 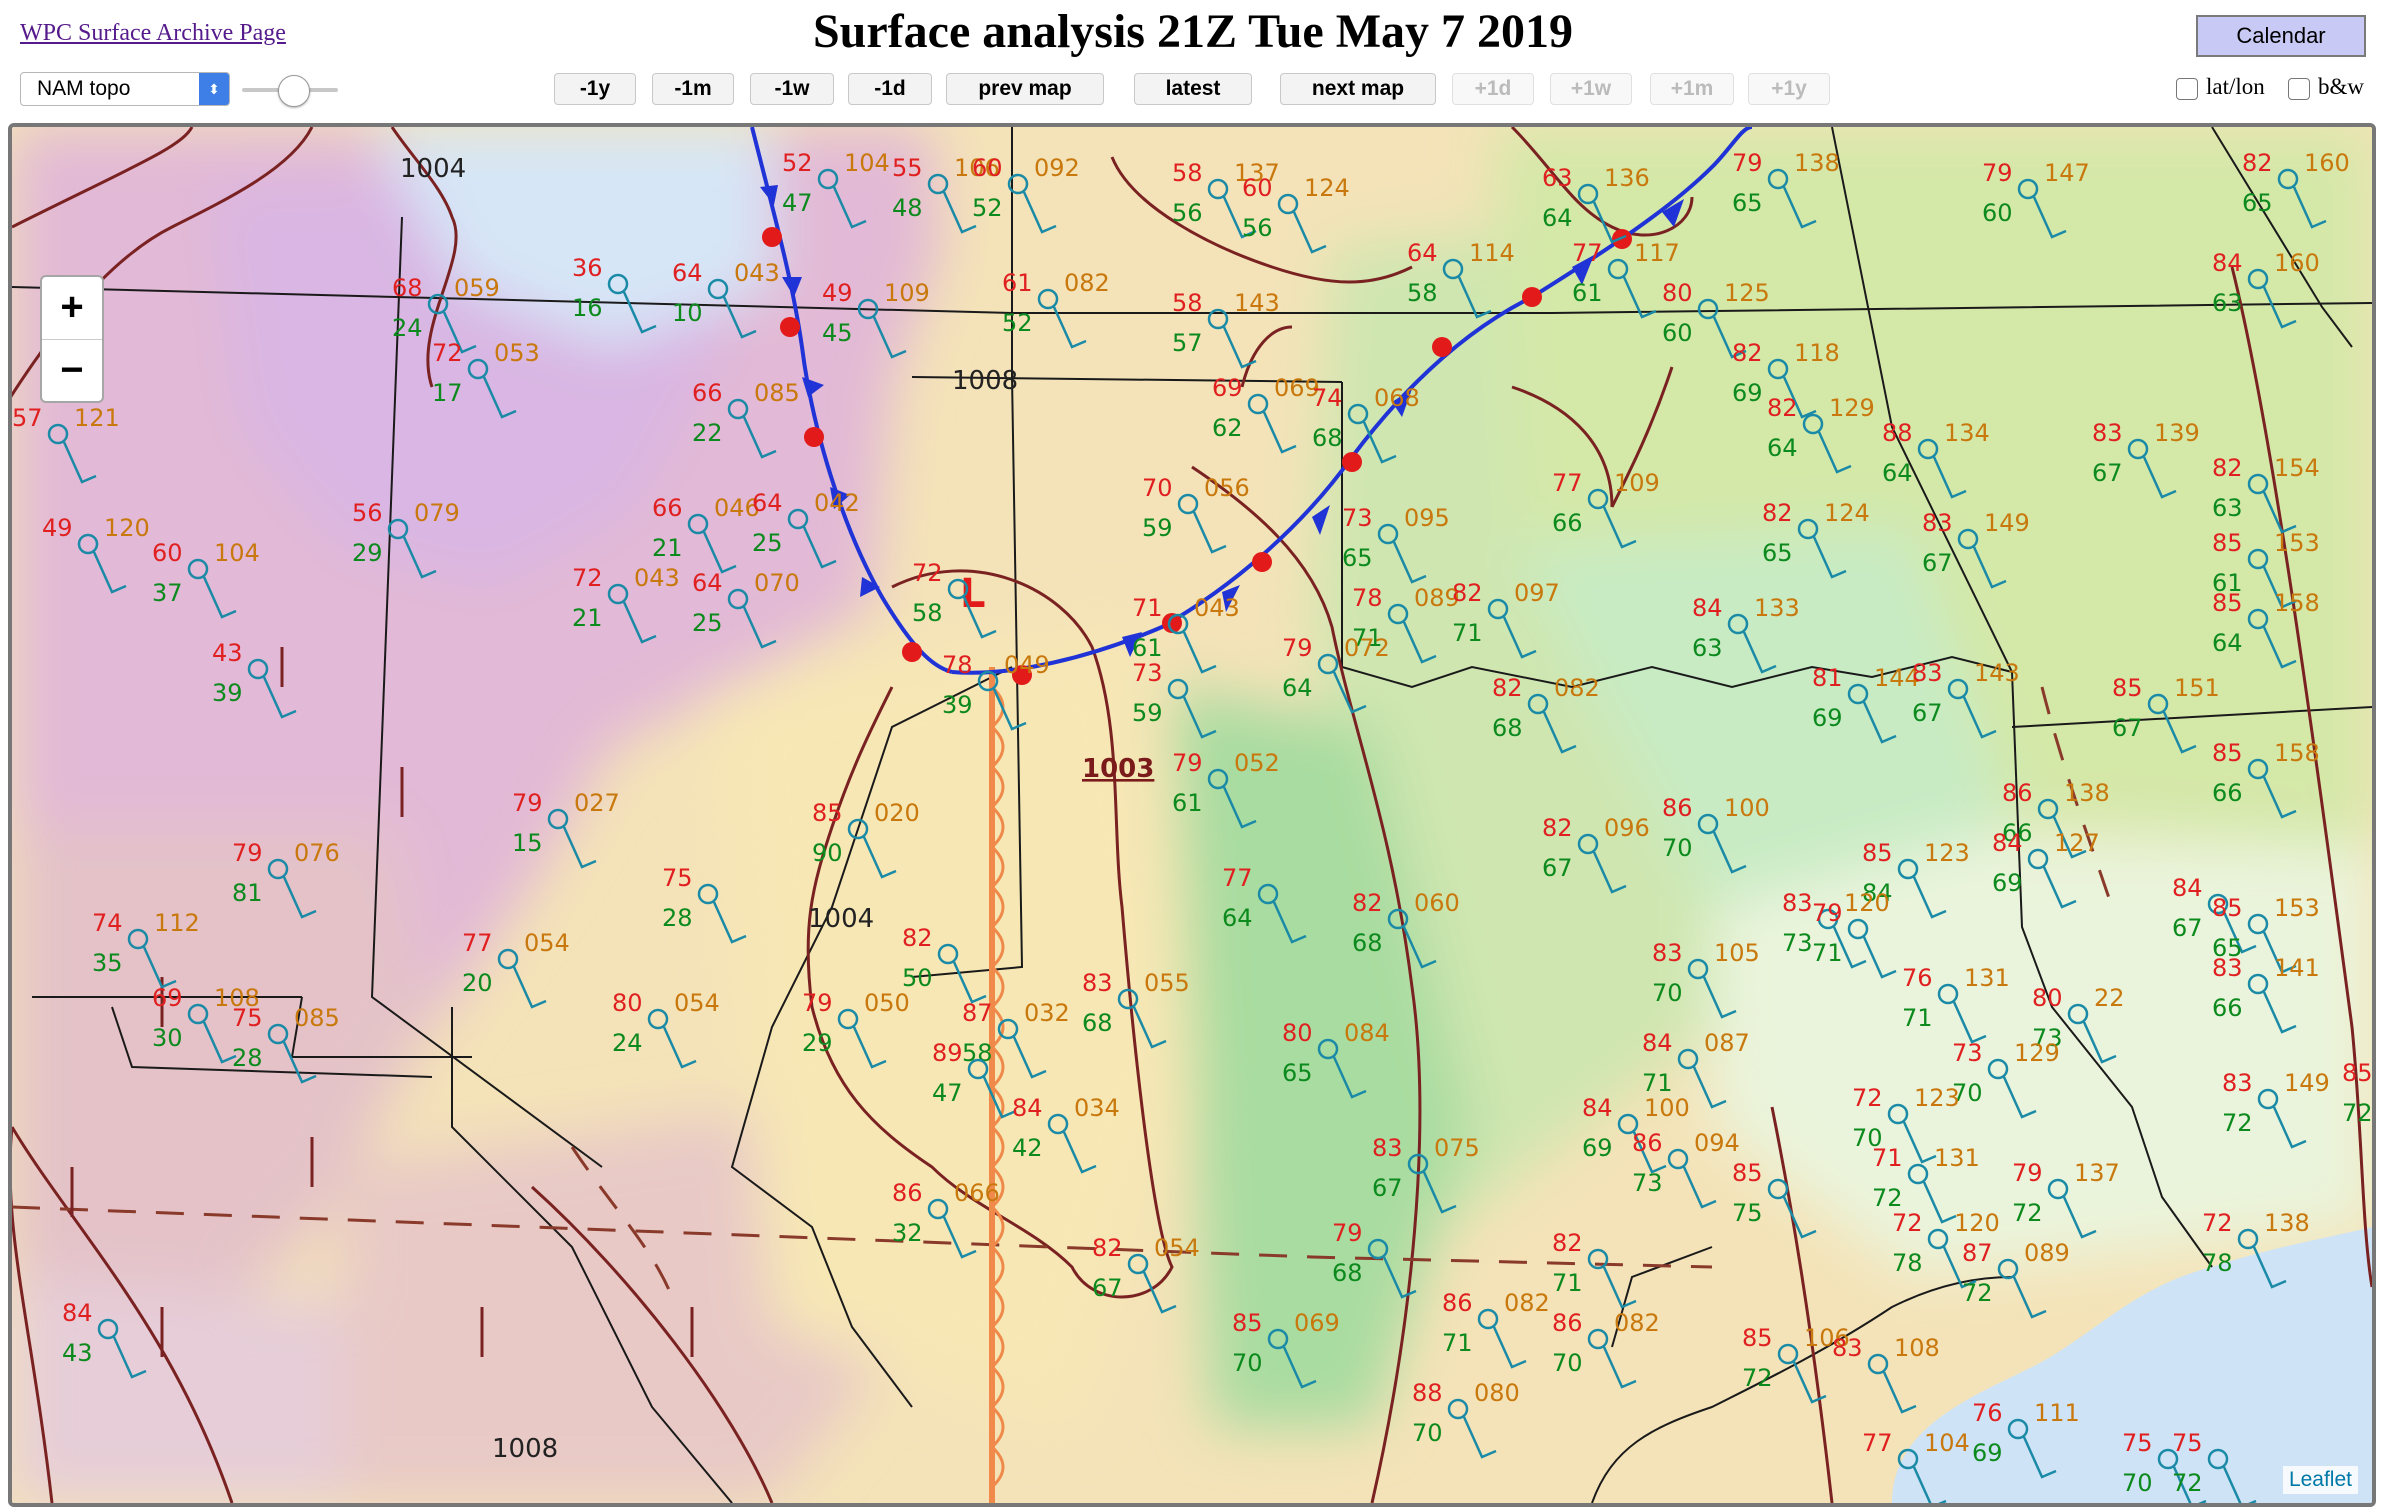 What do you see at coordinates (973, 594) in the screenshot?
I see `low-pressure-symbol: L` at bounding box center [973, 594].